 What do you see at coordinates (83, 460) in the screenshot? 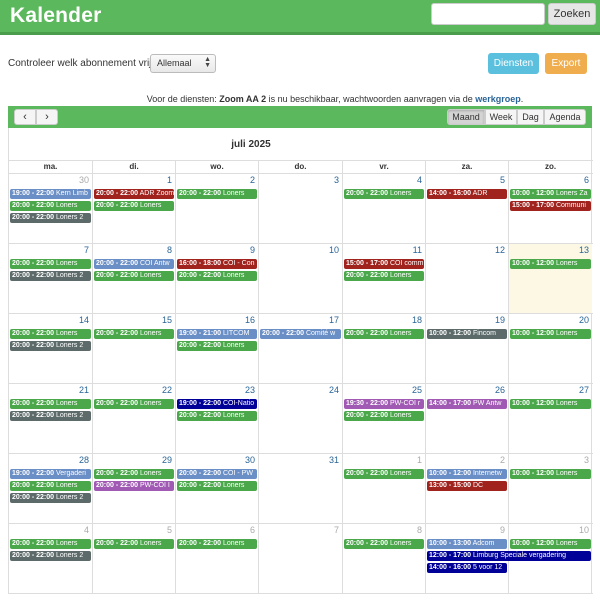
I see `day-number: 28` at bounding box center [83, 460].